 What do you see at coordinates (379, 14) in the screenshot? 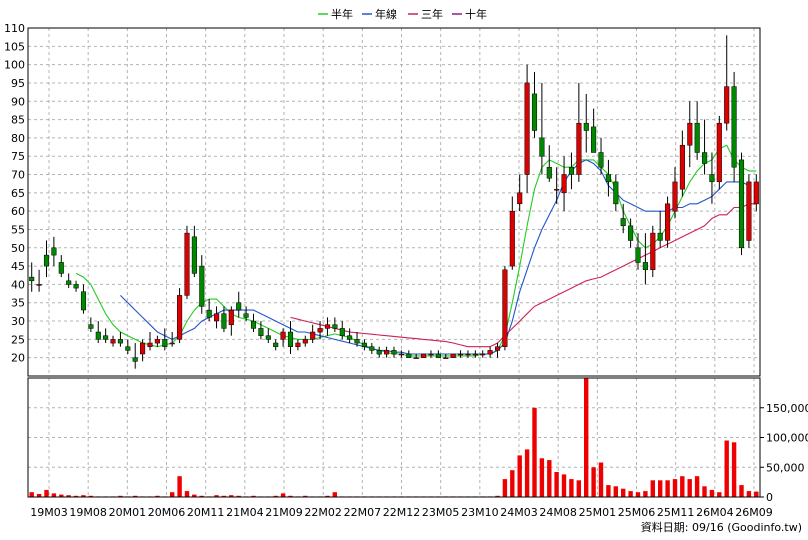
I see `legend-item-year: 年線` at bounding box center [379, 14].